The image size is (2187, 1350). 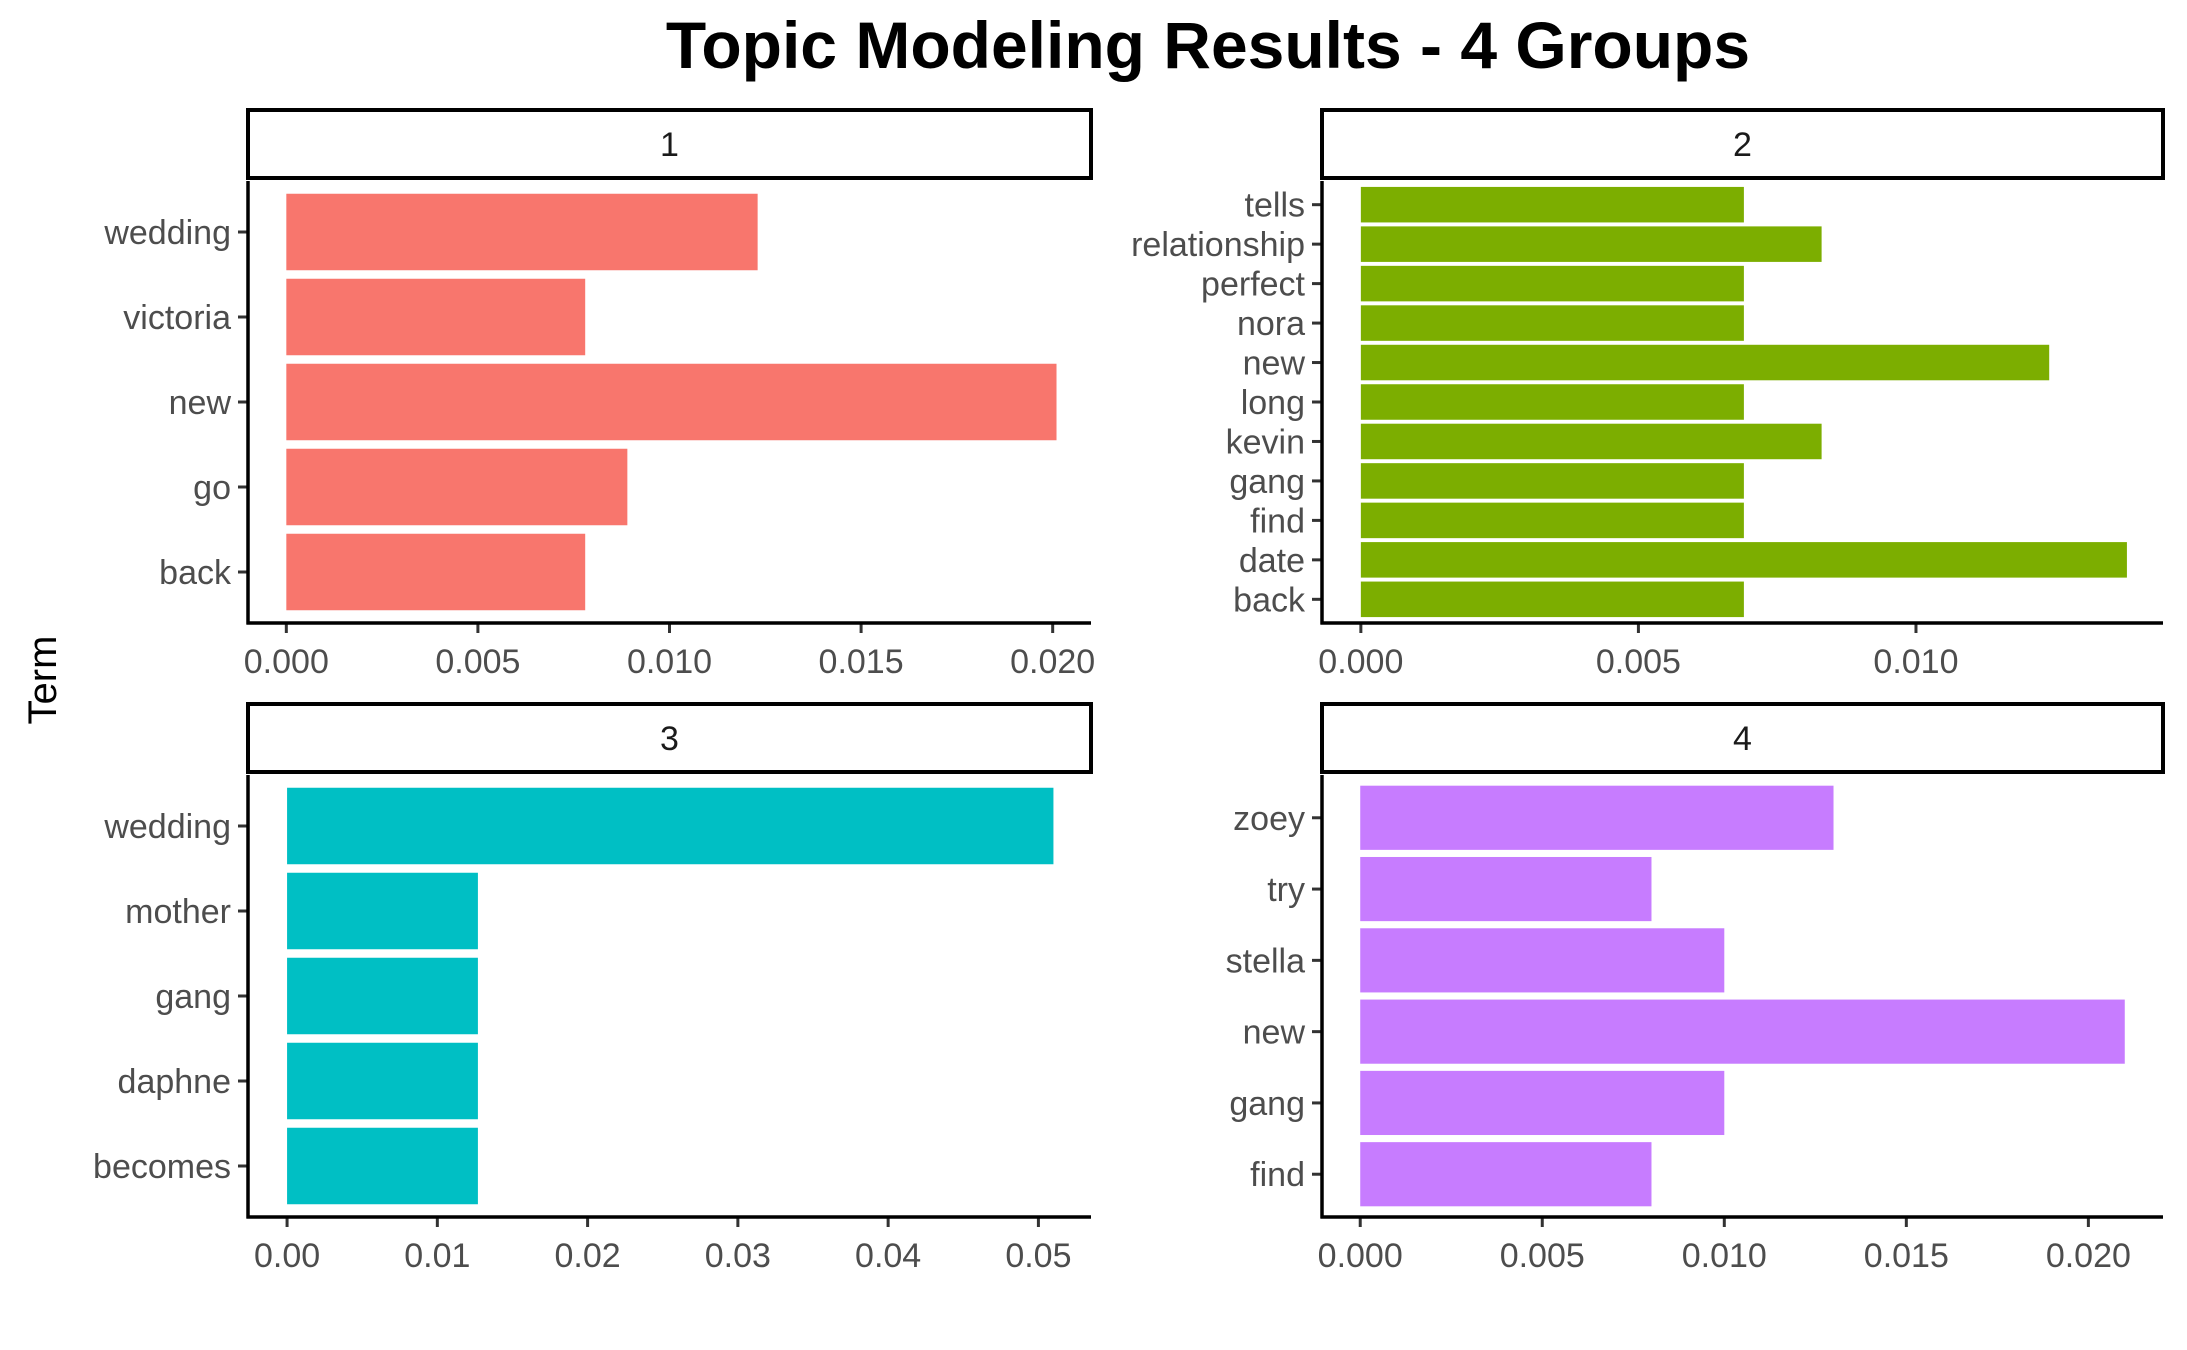 I want to click on x-tick-label: 0.01, so click(x=437, y=1256).